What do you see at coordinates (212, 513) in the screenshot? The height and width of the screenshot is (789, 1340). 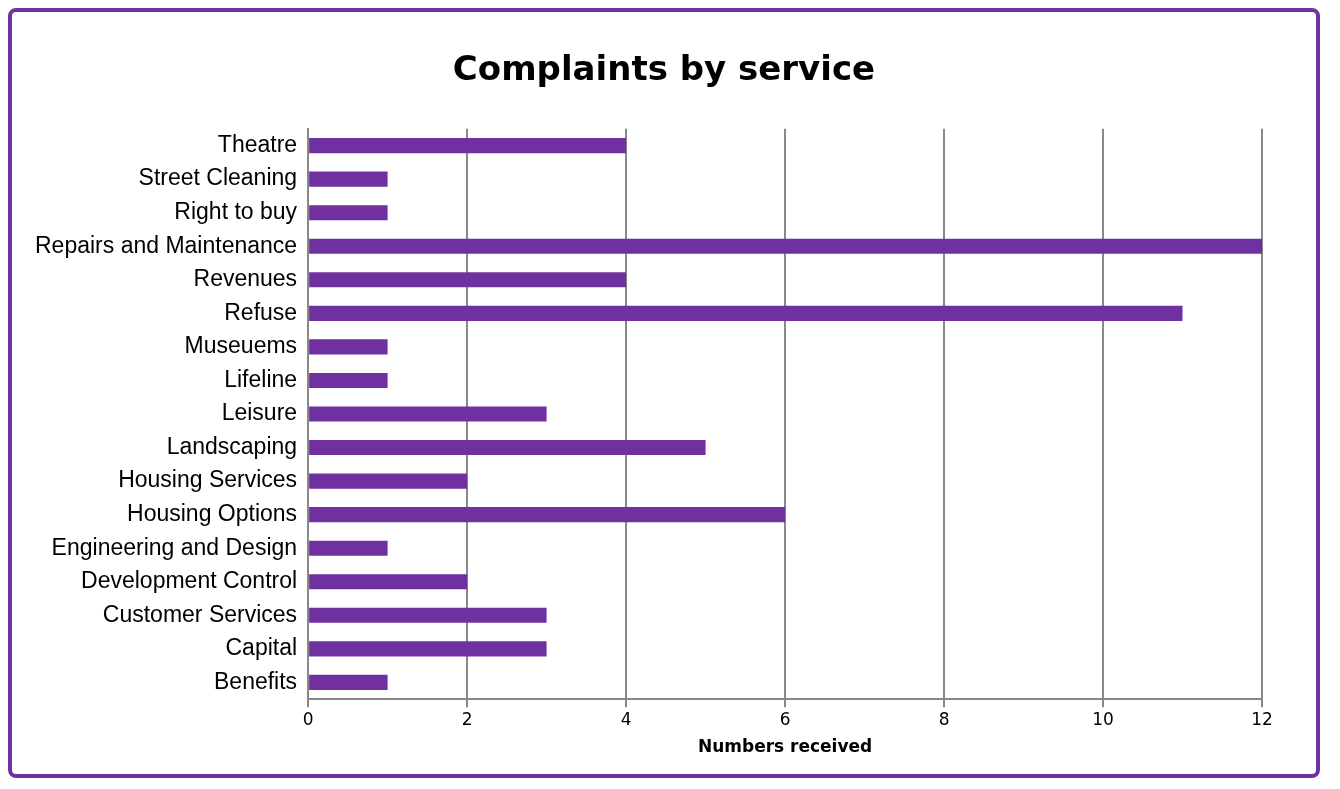 I see `y-tick-label: Housing Options` at bounding box center [212, 513].